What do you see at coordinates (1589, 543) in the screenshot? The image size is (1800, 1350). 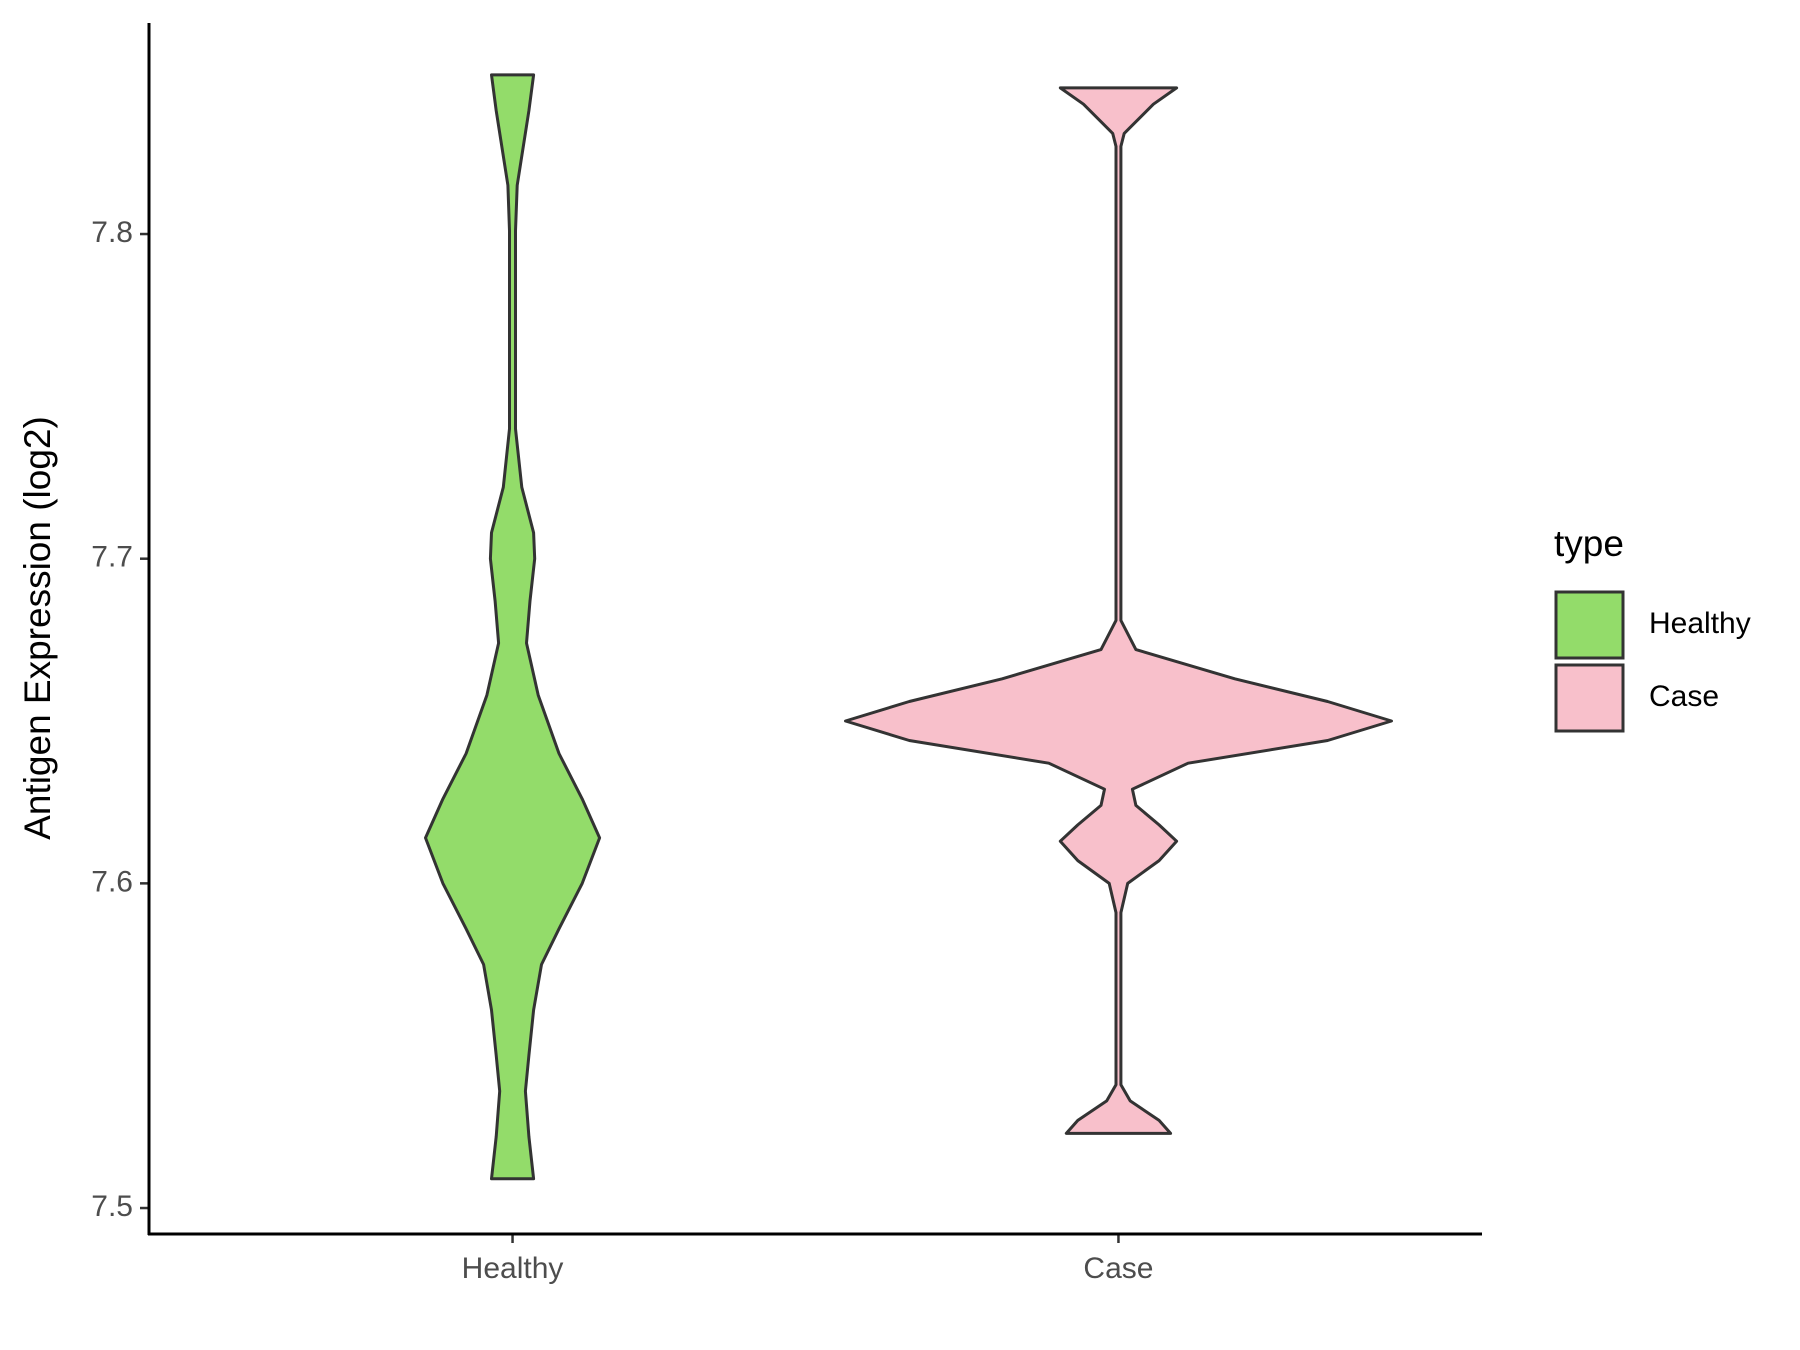 I see `legend-title: type` at bounding box center [1589, 543].